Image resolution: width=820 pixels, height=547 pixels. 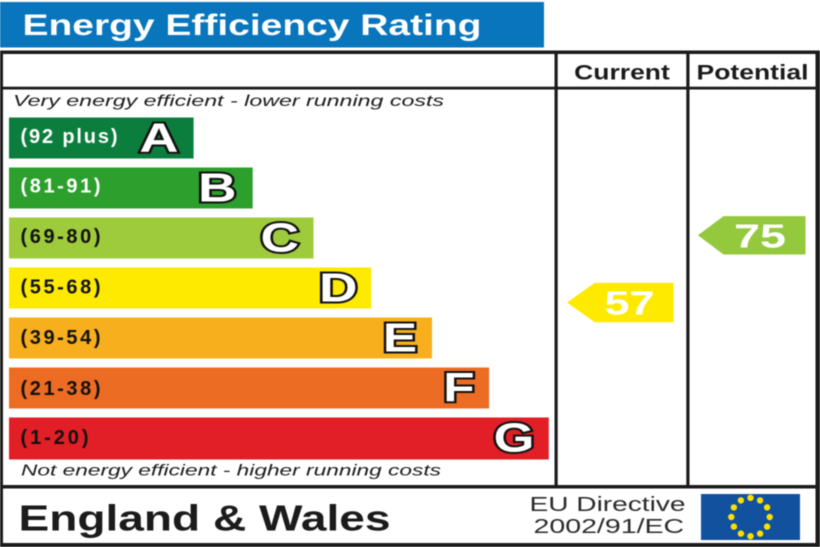 I want to click on svg-text: (69-80), so click(x=61, y=237).